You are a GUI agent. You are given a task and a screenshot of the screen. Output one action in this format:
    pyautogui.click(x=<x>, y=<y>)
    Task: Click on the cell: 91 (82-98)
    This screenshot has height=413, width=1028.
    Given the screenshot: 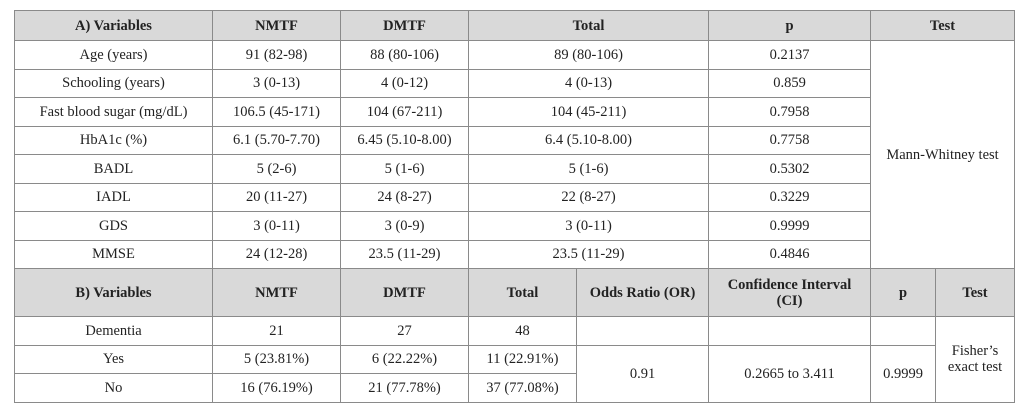 What is the action you would take?
    pyautogui.click(x=276, y=55)
    